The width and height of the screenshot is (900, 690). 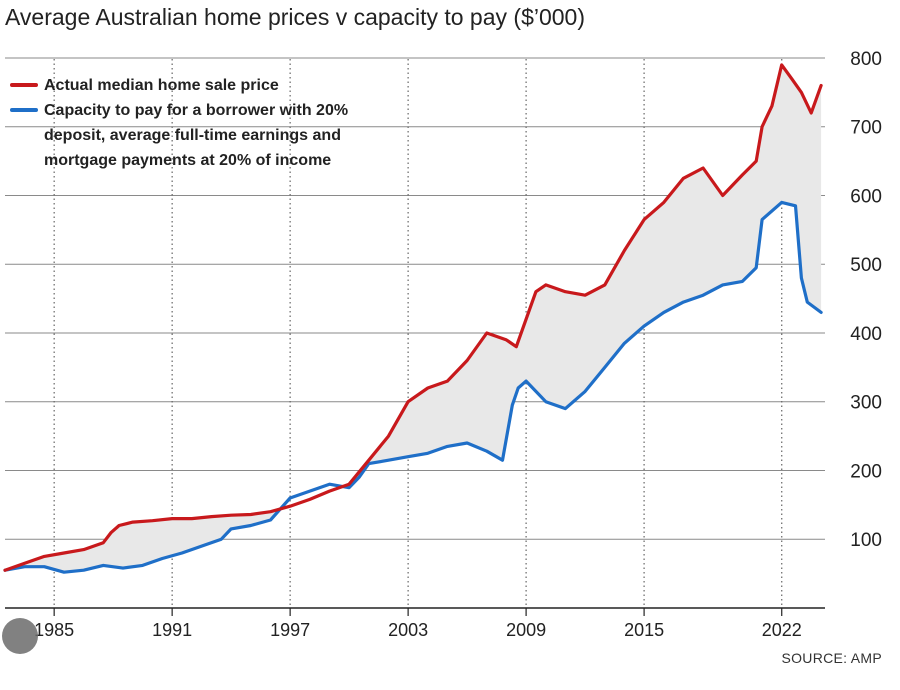 What do you see at coordinates (866, 196) in the screenshot?
I see `y-tick-label: 600` at bounding box center [866, 196].